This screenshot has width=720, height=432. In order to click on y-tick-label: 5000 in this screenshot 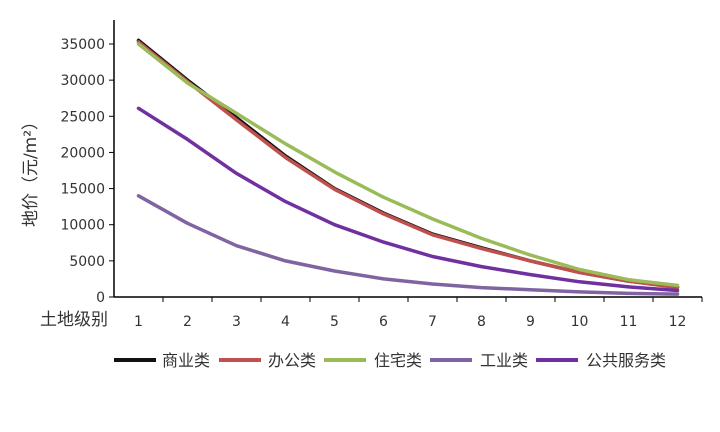, I will do `click(87, 262)`.